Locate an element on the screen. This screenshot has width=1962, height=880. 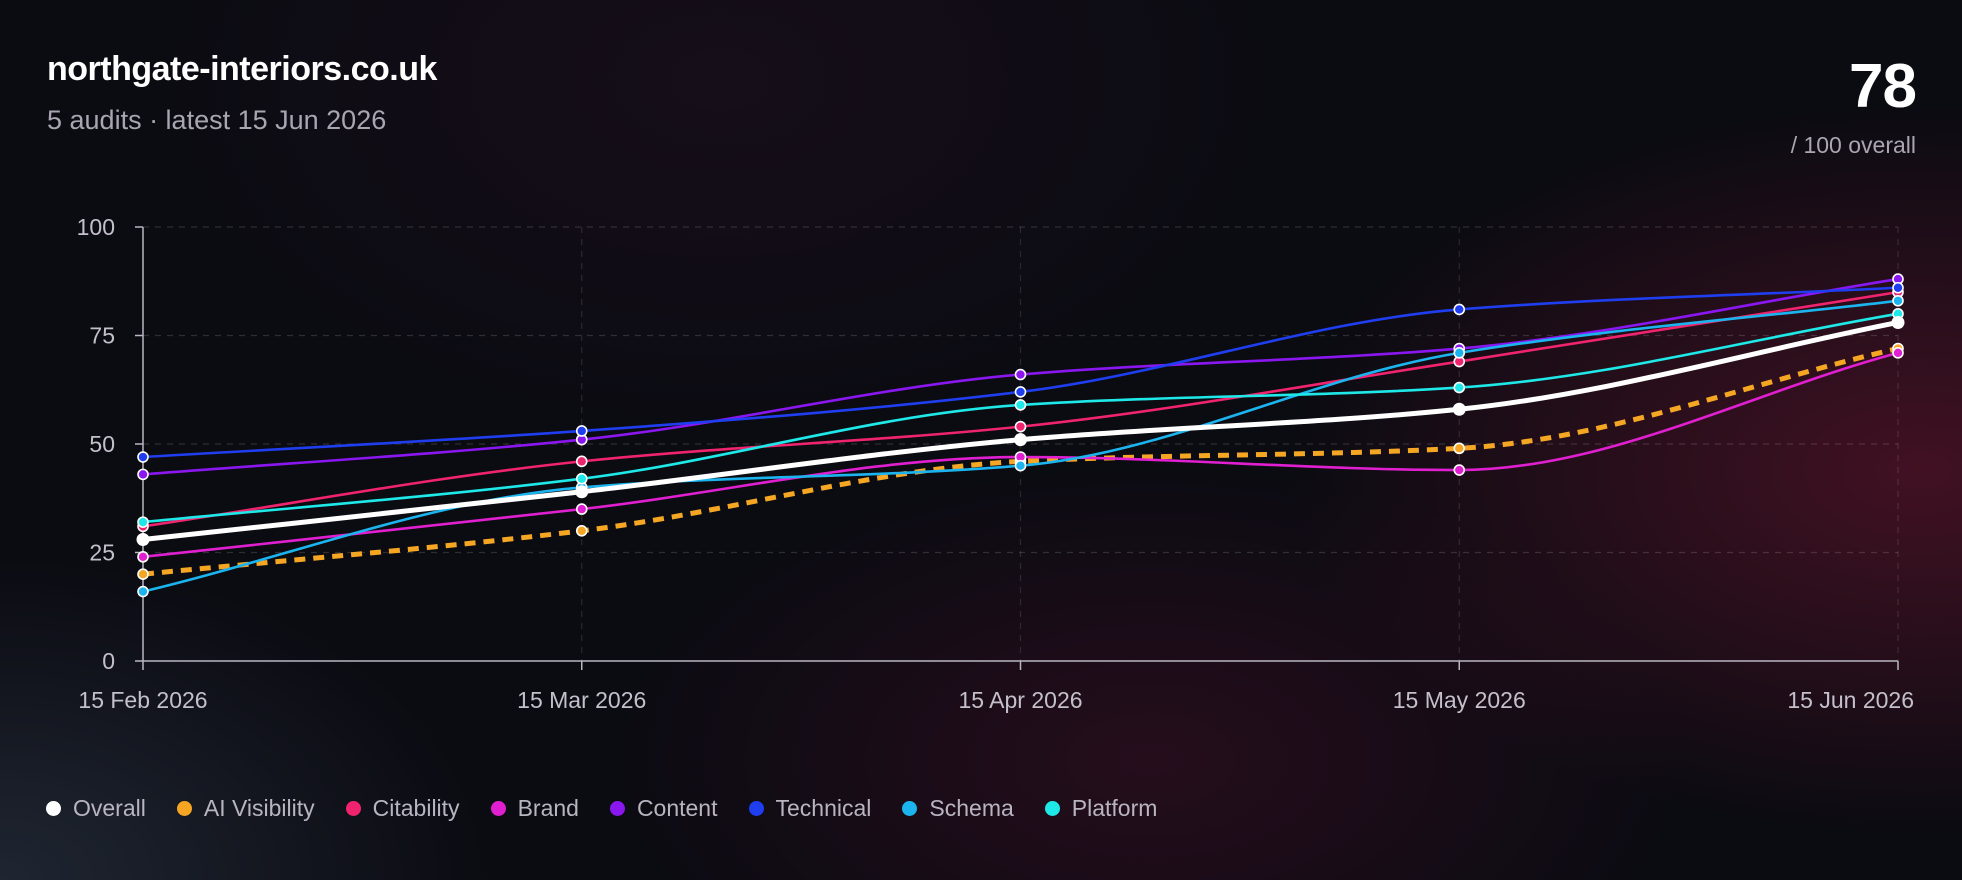
legend-item-citability: Citability is located at coordinates (402, 808).